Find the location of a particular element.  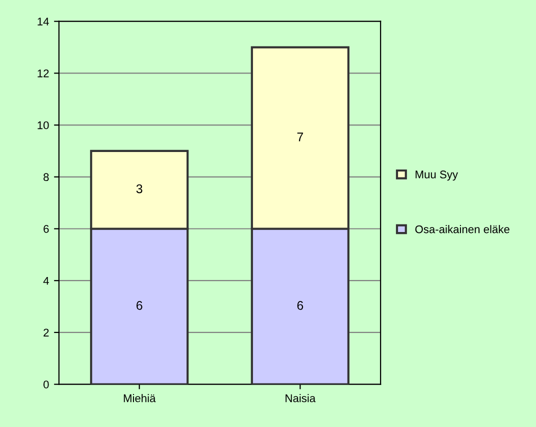

y-tick-label: 8 is located at coordinates (46, 177).